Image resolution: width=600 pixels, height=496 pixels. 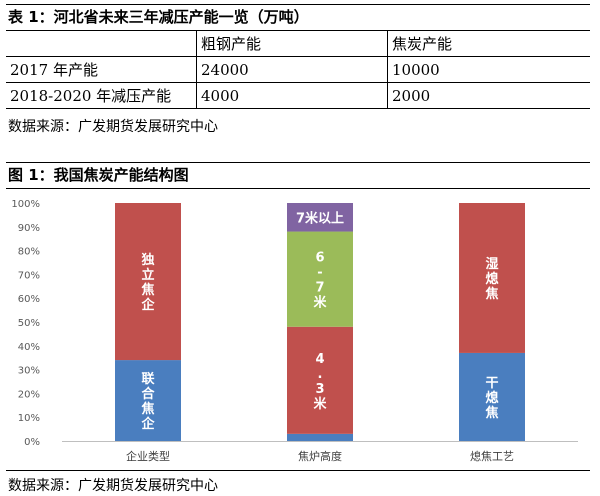 I want to click on table-cell: 2000, so click(x=488, y=95).